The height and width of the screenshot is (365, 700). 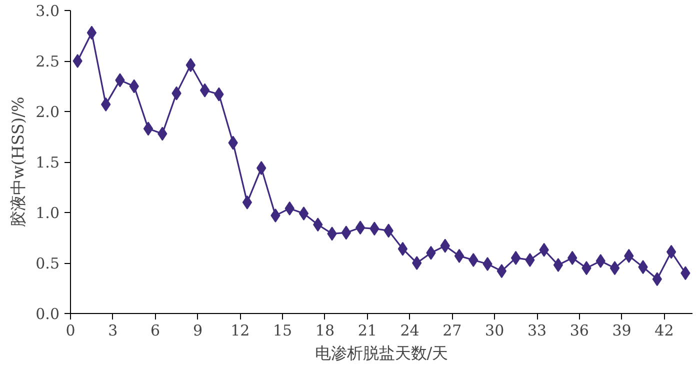 I want to click on x-tick-label: 39, so click(x=622, y=331).